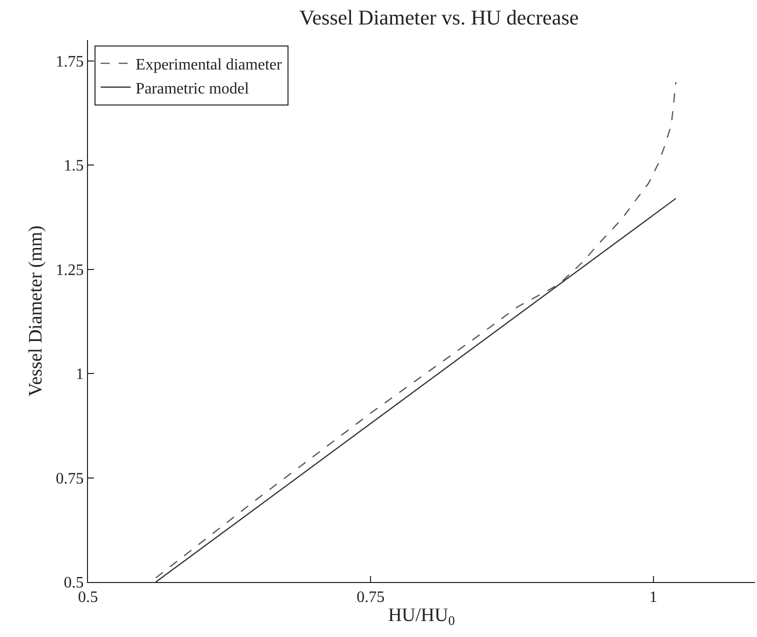 The width and height of the screenshot is (757, 637). What do you see at coordinates (70, 270) in the screenshot?
I see `y-tick-label: 1.25` at bounding box center [70, 270].